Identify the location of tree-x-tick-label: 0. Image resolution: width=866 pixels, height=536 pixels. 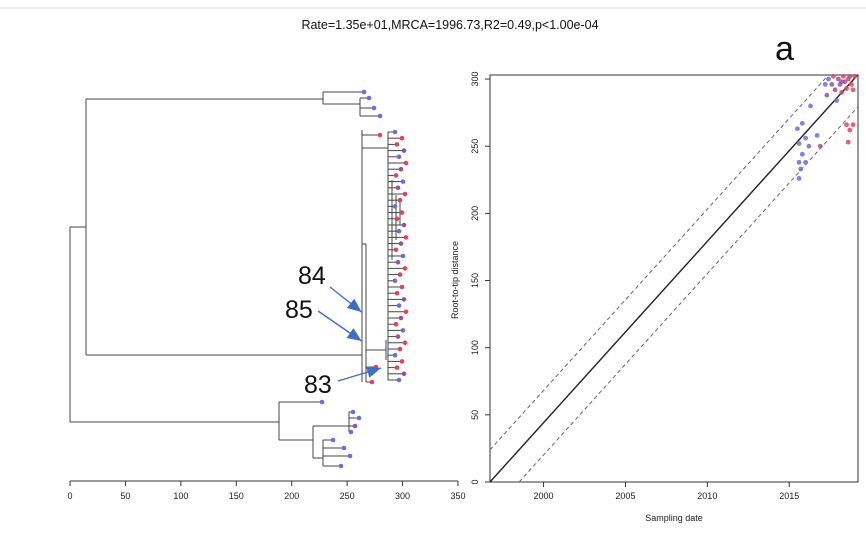
(69, 496).